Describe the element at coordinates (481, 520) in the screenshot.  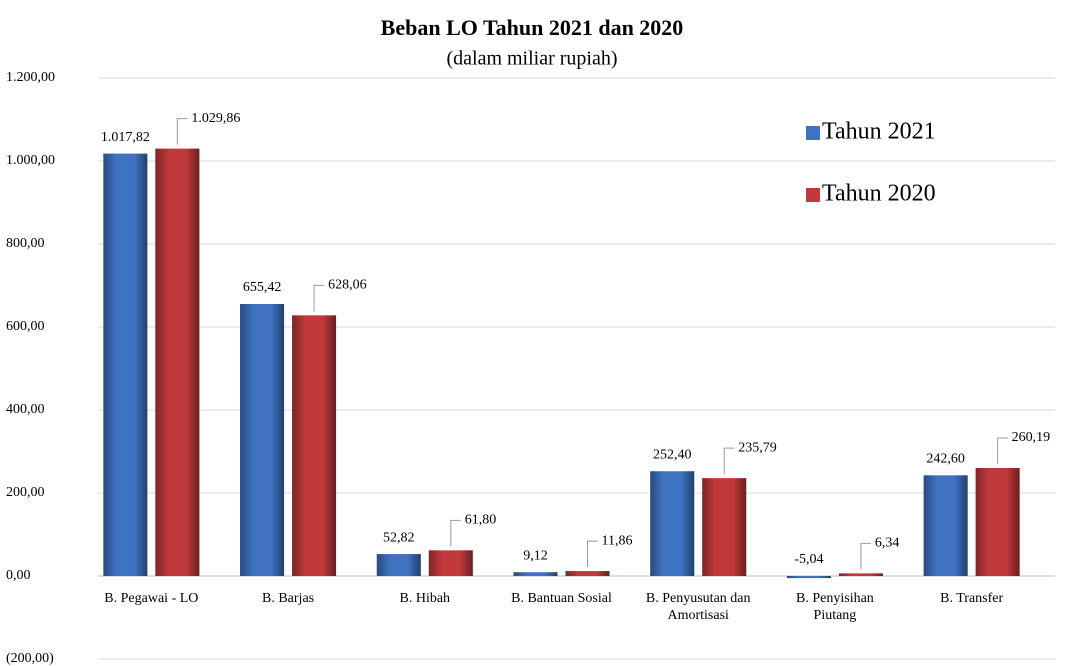
I see `data-label: 61,80` at that location.